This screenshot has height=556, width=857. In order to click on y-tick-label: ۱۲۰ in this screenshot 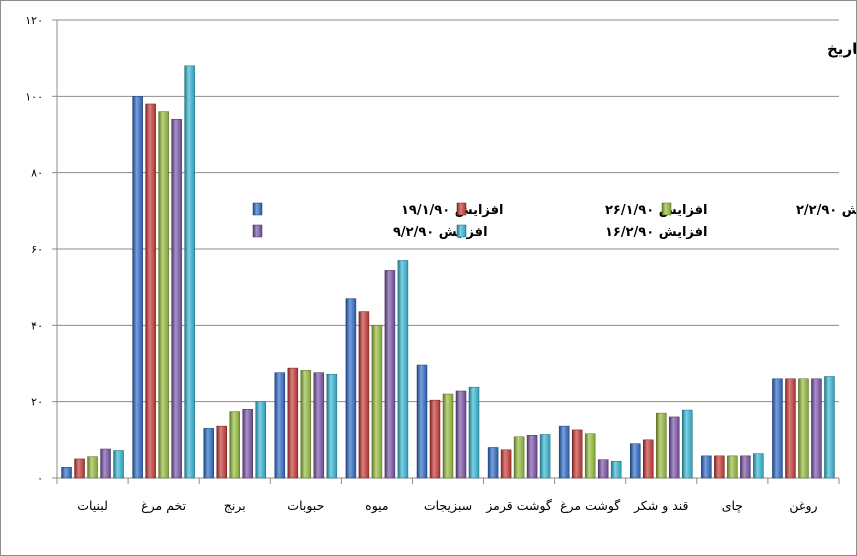, I will do `click(34, 20)`.